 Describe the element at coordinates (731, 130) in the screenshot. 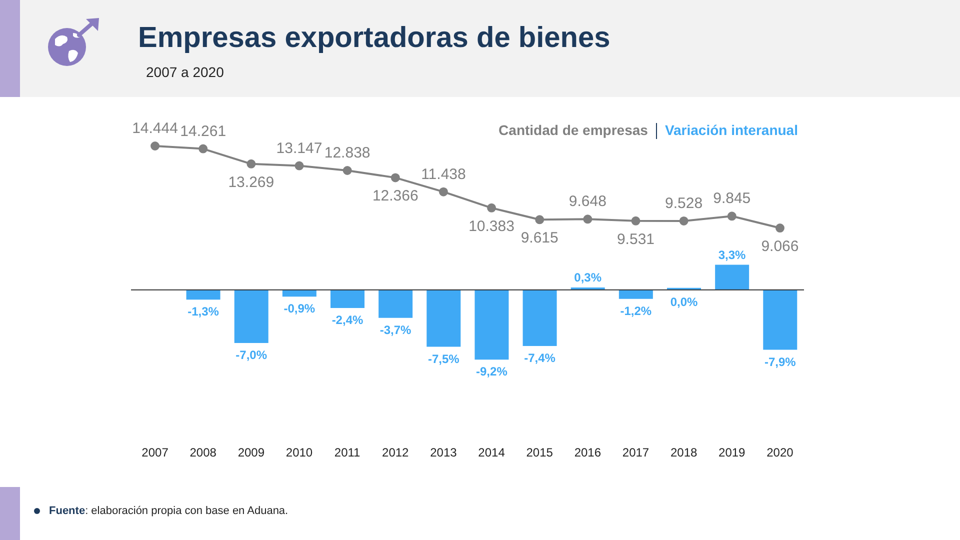

I see `text: Variación interanual` at that location.